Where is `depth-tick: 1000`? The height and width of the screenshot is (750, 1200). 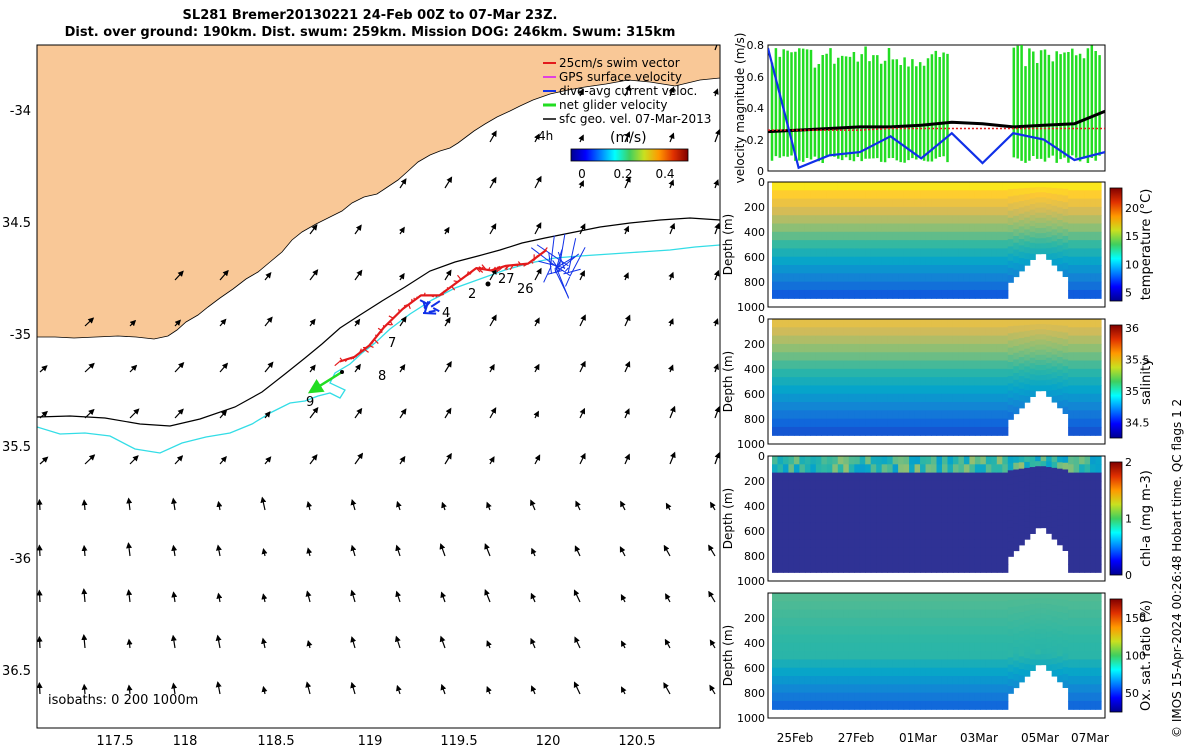
depth-tick: 1000 is located at coordinates (751, 718).